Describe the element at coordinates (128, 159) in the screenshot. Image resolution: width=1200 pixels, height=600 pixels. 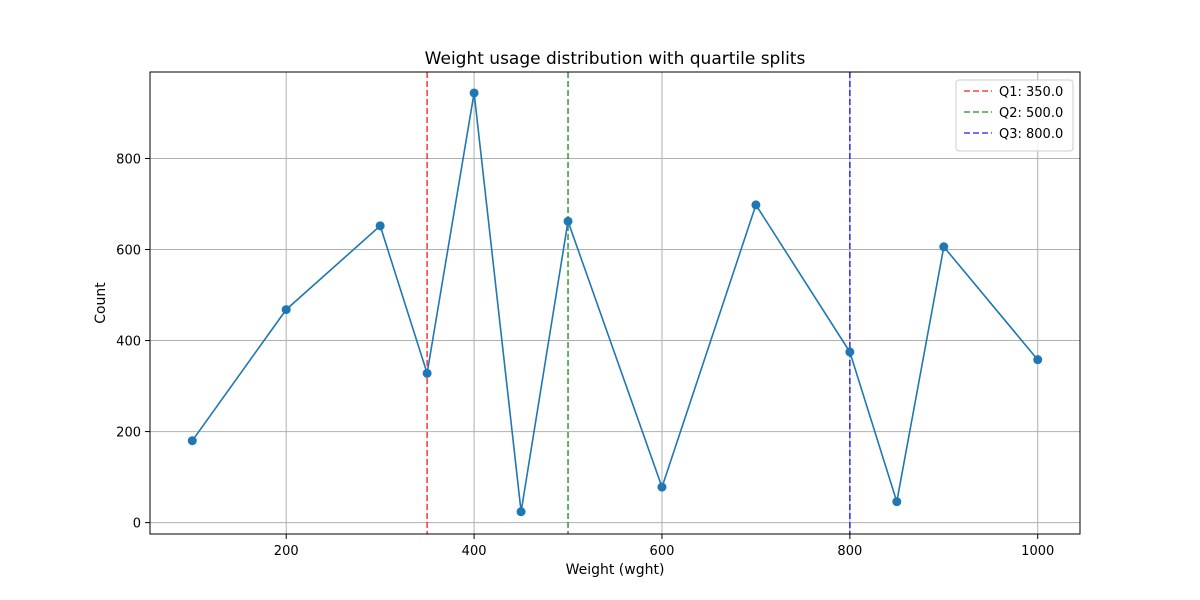
I see `y-tick-label: 800` at that location.